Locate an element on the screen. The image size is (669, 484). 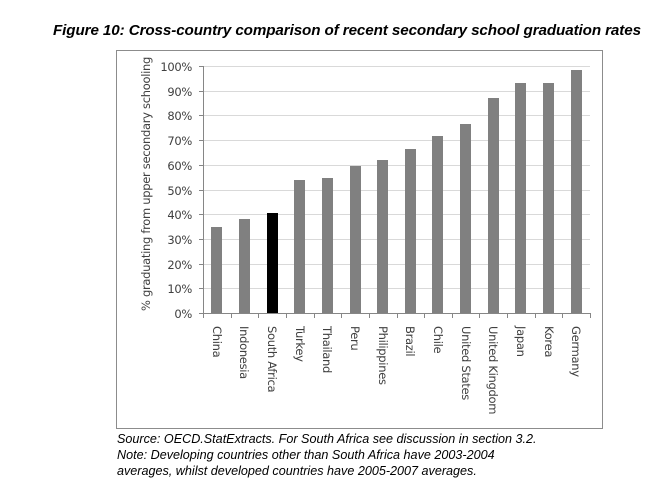
bar-south-africa is located at coordinates (272, 263).